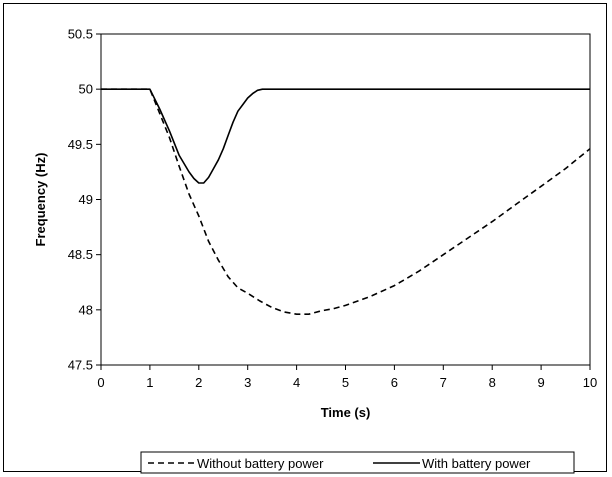  I want to click on x-axis-ticks: 0 1 2 3 4 5 6 7 8 9 10, so click(347, 377).